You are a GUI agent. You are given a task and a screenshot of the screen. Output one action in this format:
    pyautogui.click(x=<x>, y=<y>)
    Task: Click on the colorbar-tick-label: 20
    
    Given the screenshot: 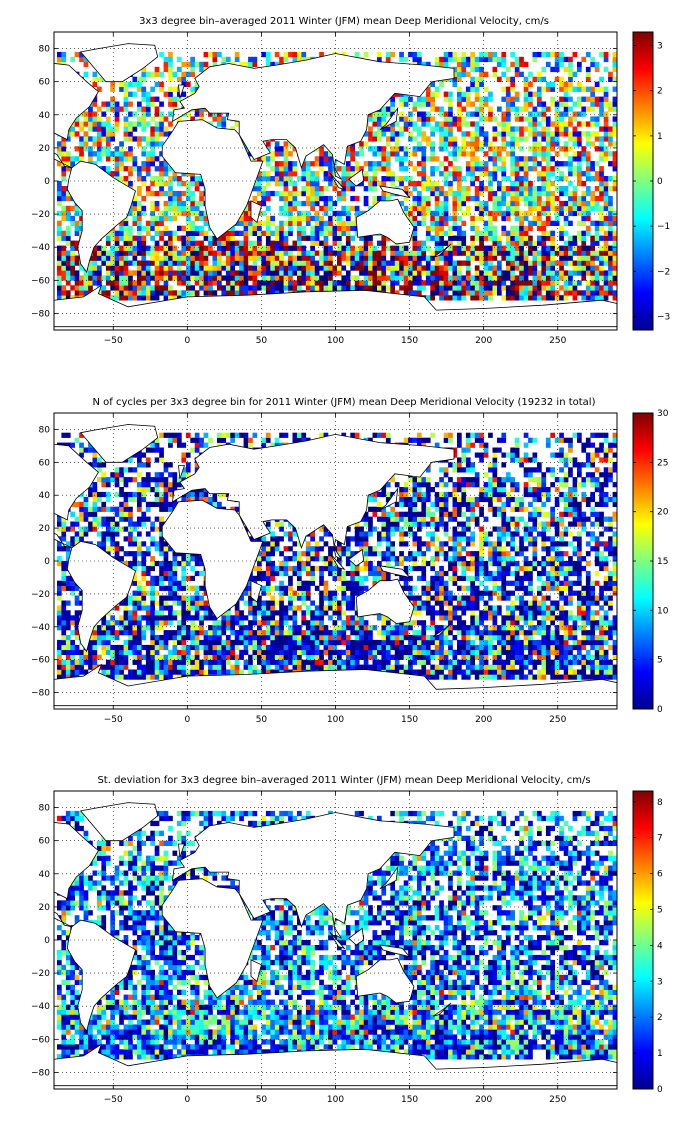 What is the action you would take?
    pyautogui.click(x=663, y=513)
    